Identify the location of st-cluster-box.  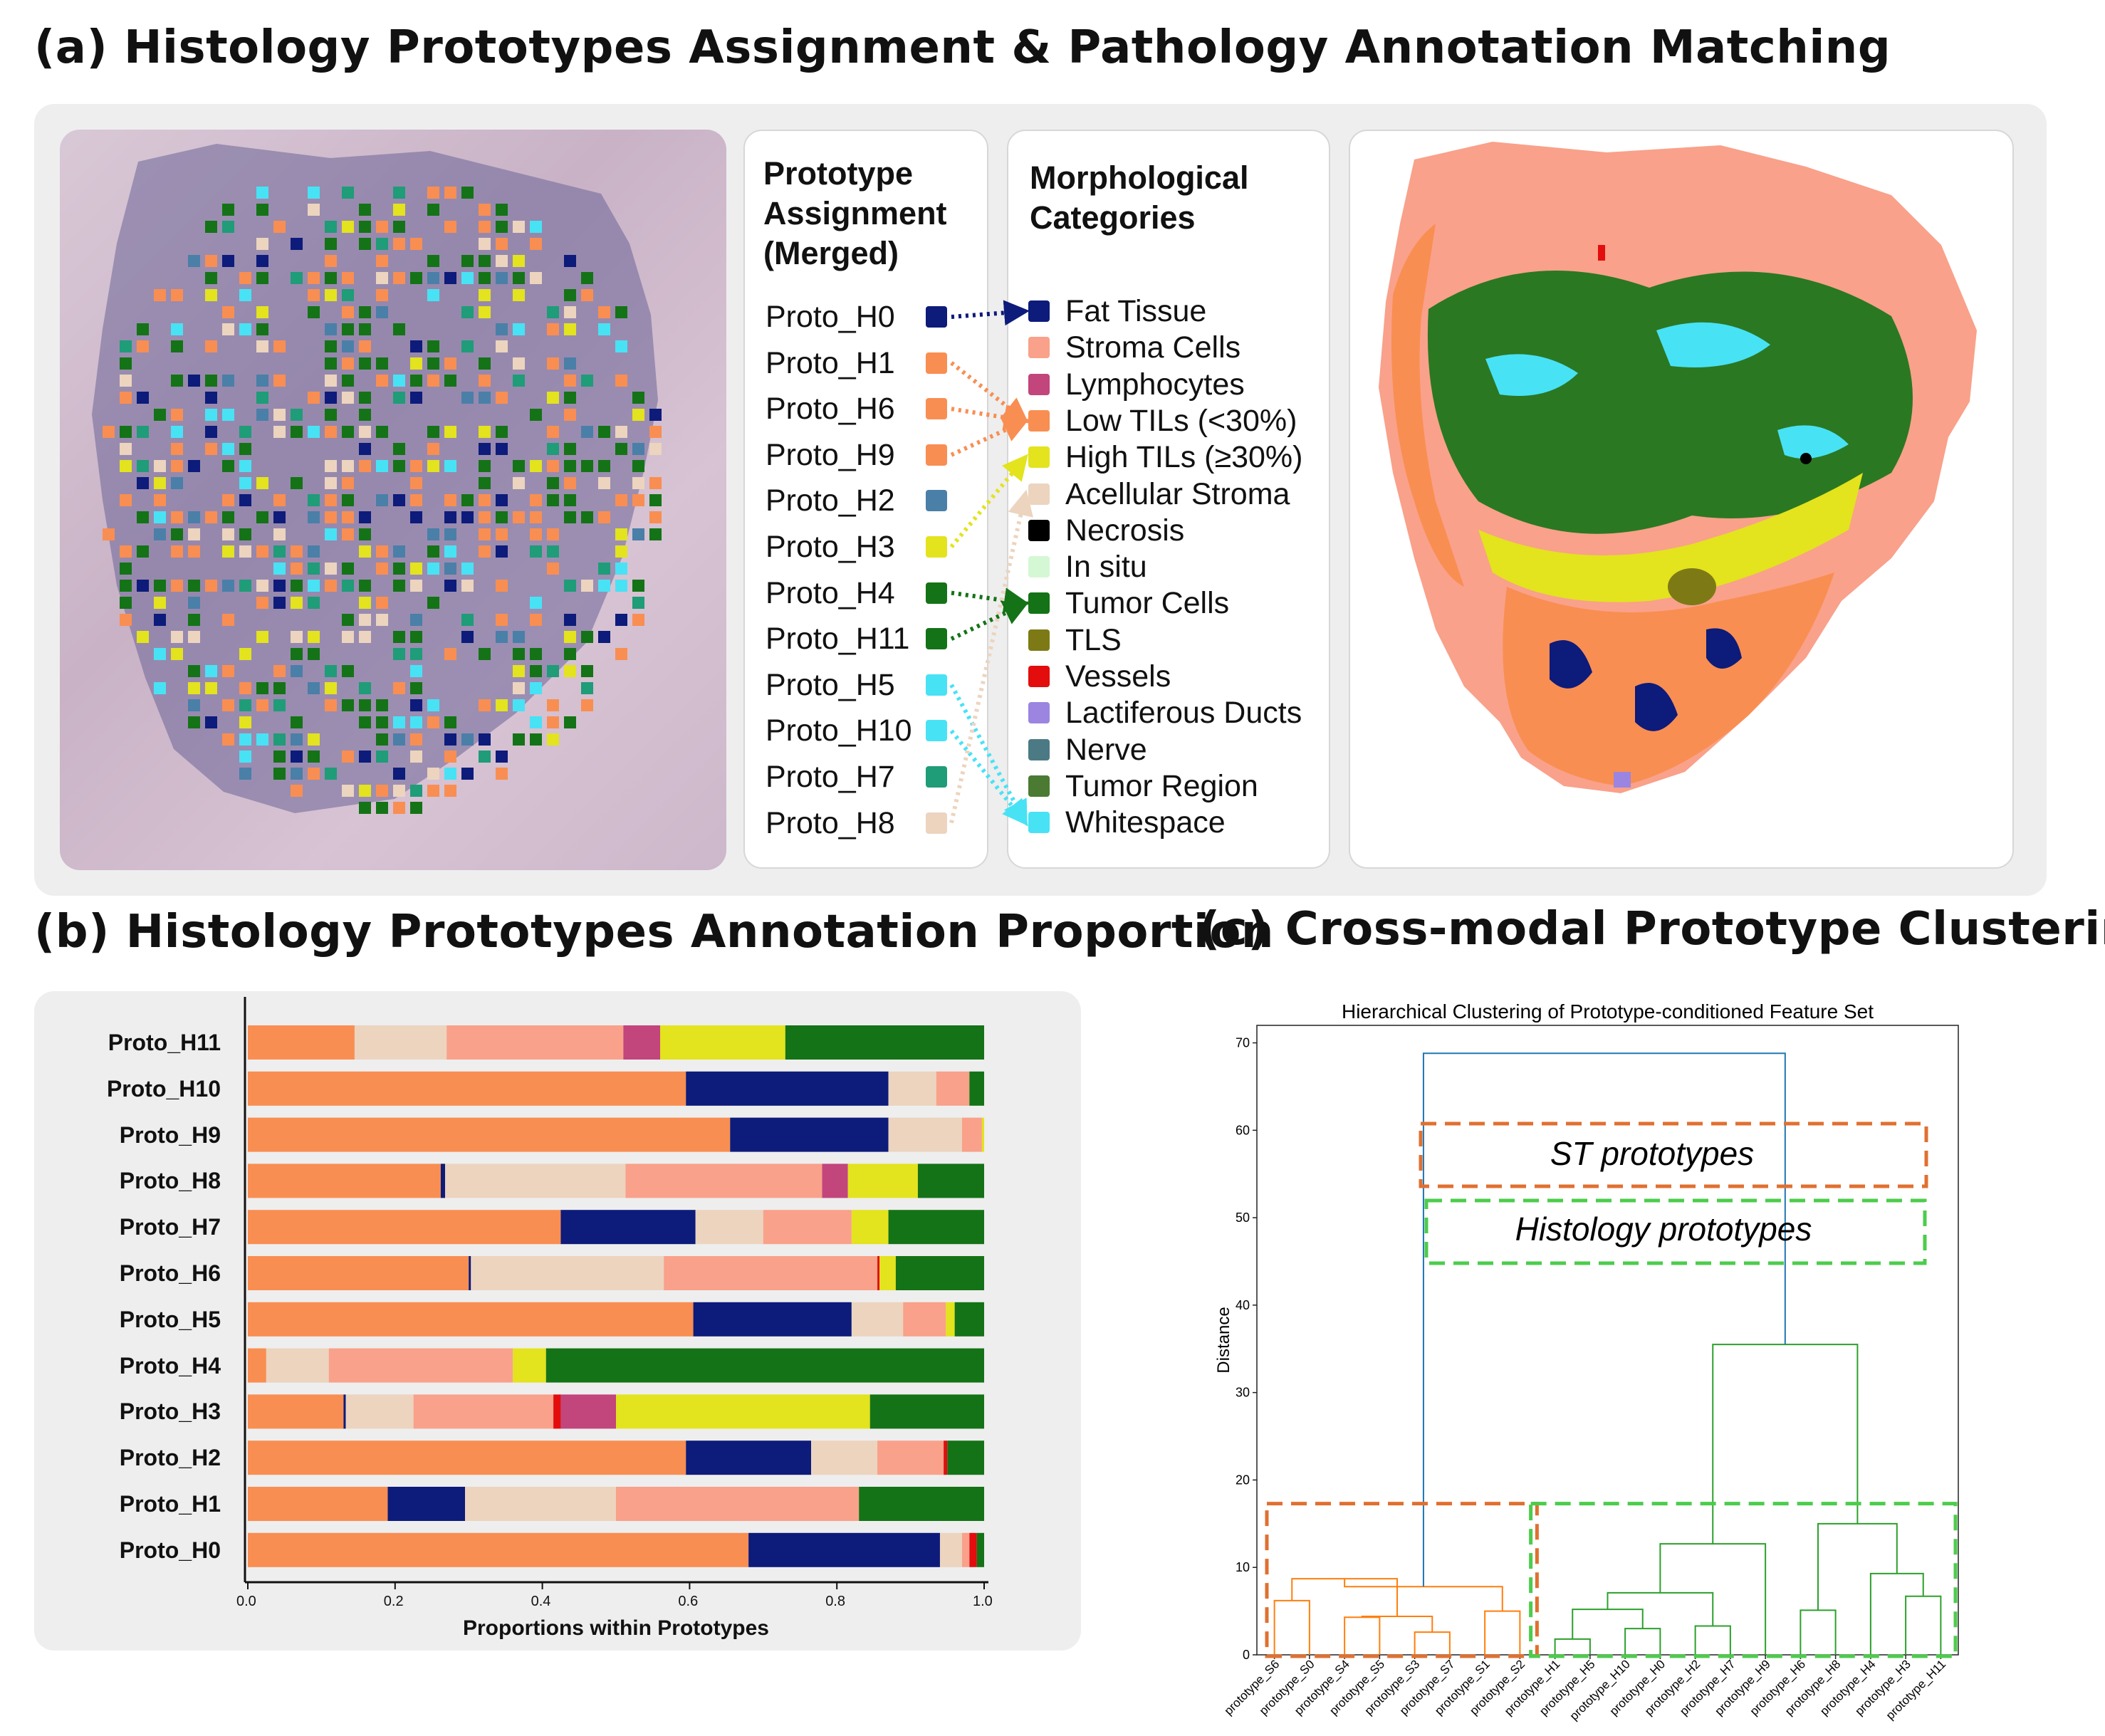
(1402, 1580).